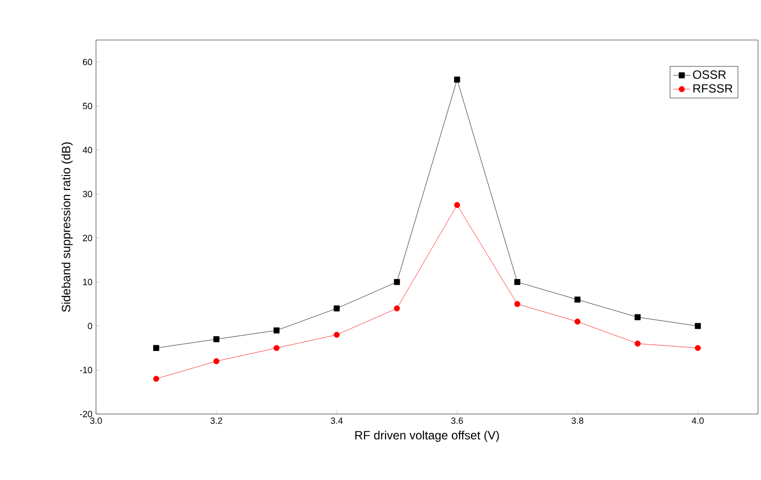 This screenshot has width=761, height=480. What do you see at coordinates (216, 421) in the screenshot?
I see `x-tick-label: 3.2` at bounding box center [216, 421].